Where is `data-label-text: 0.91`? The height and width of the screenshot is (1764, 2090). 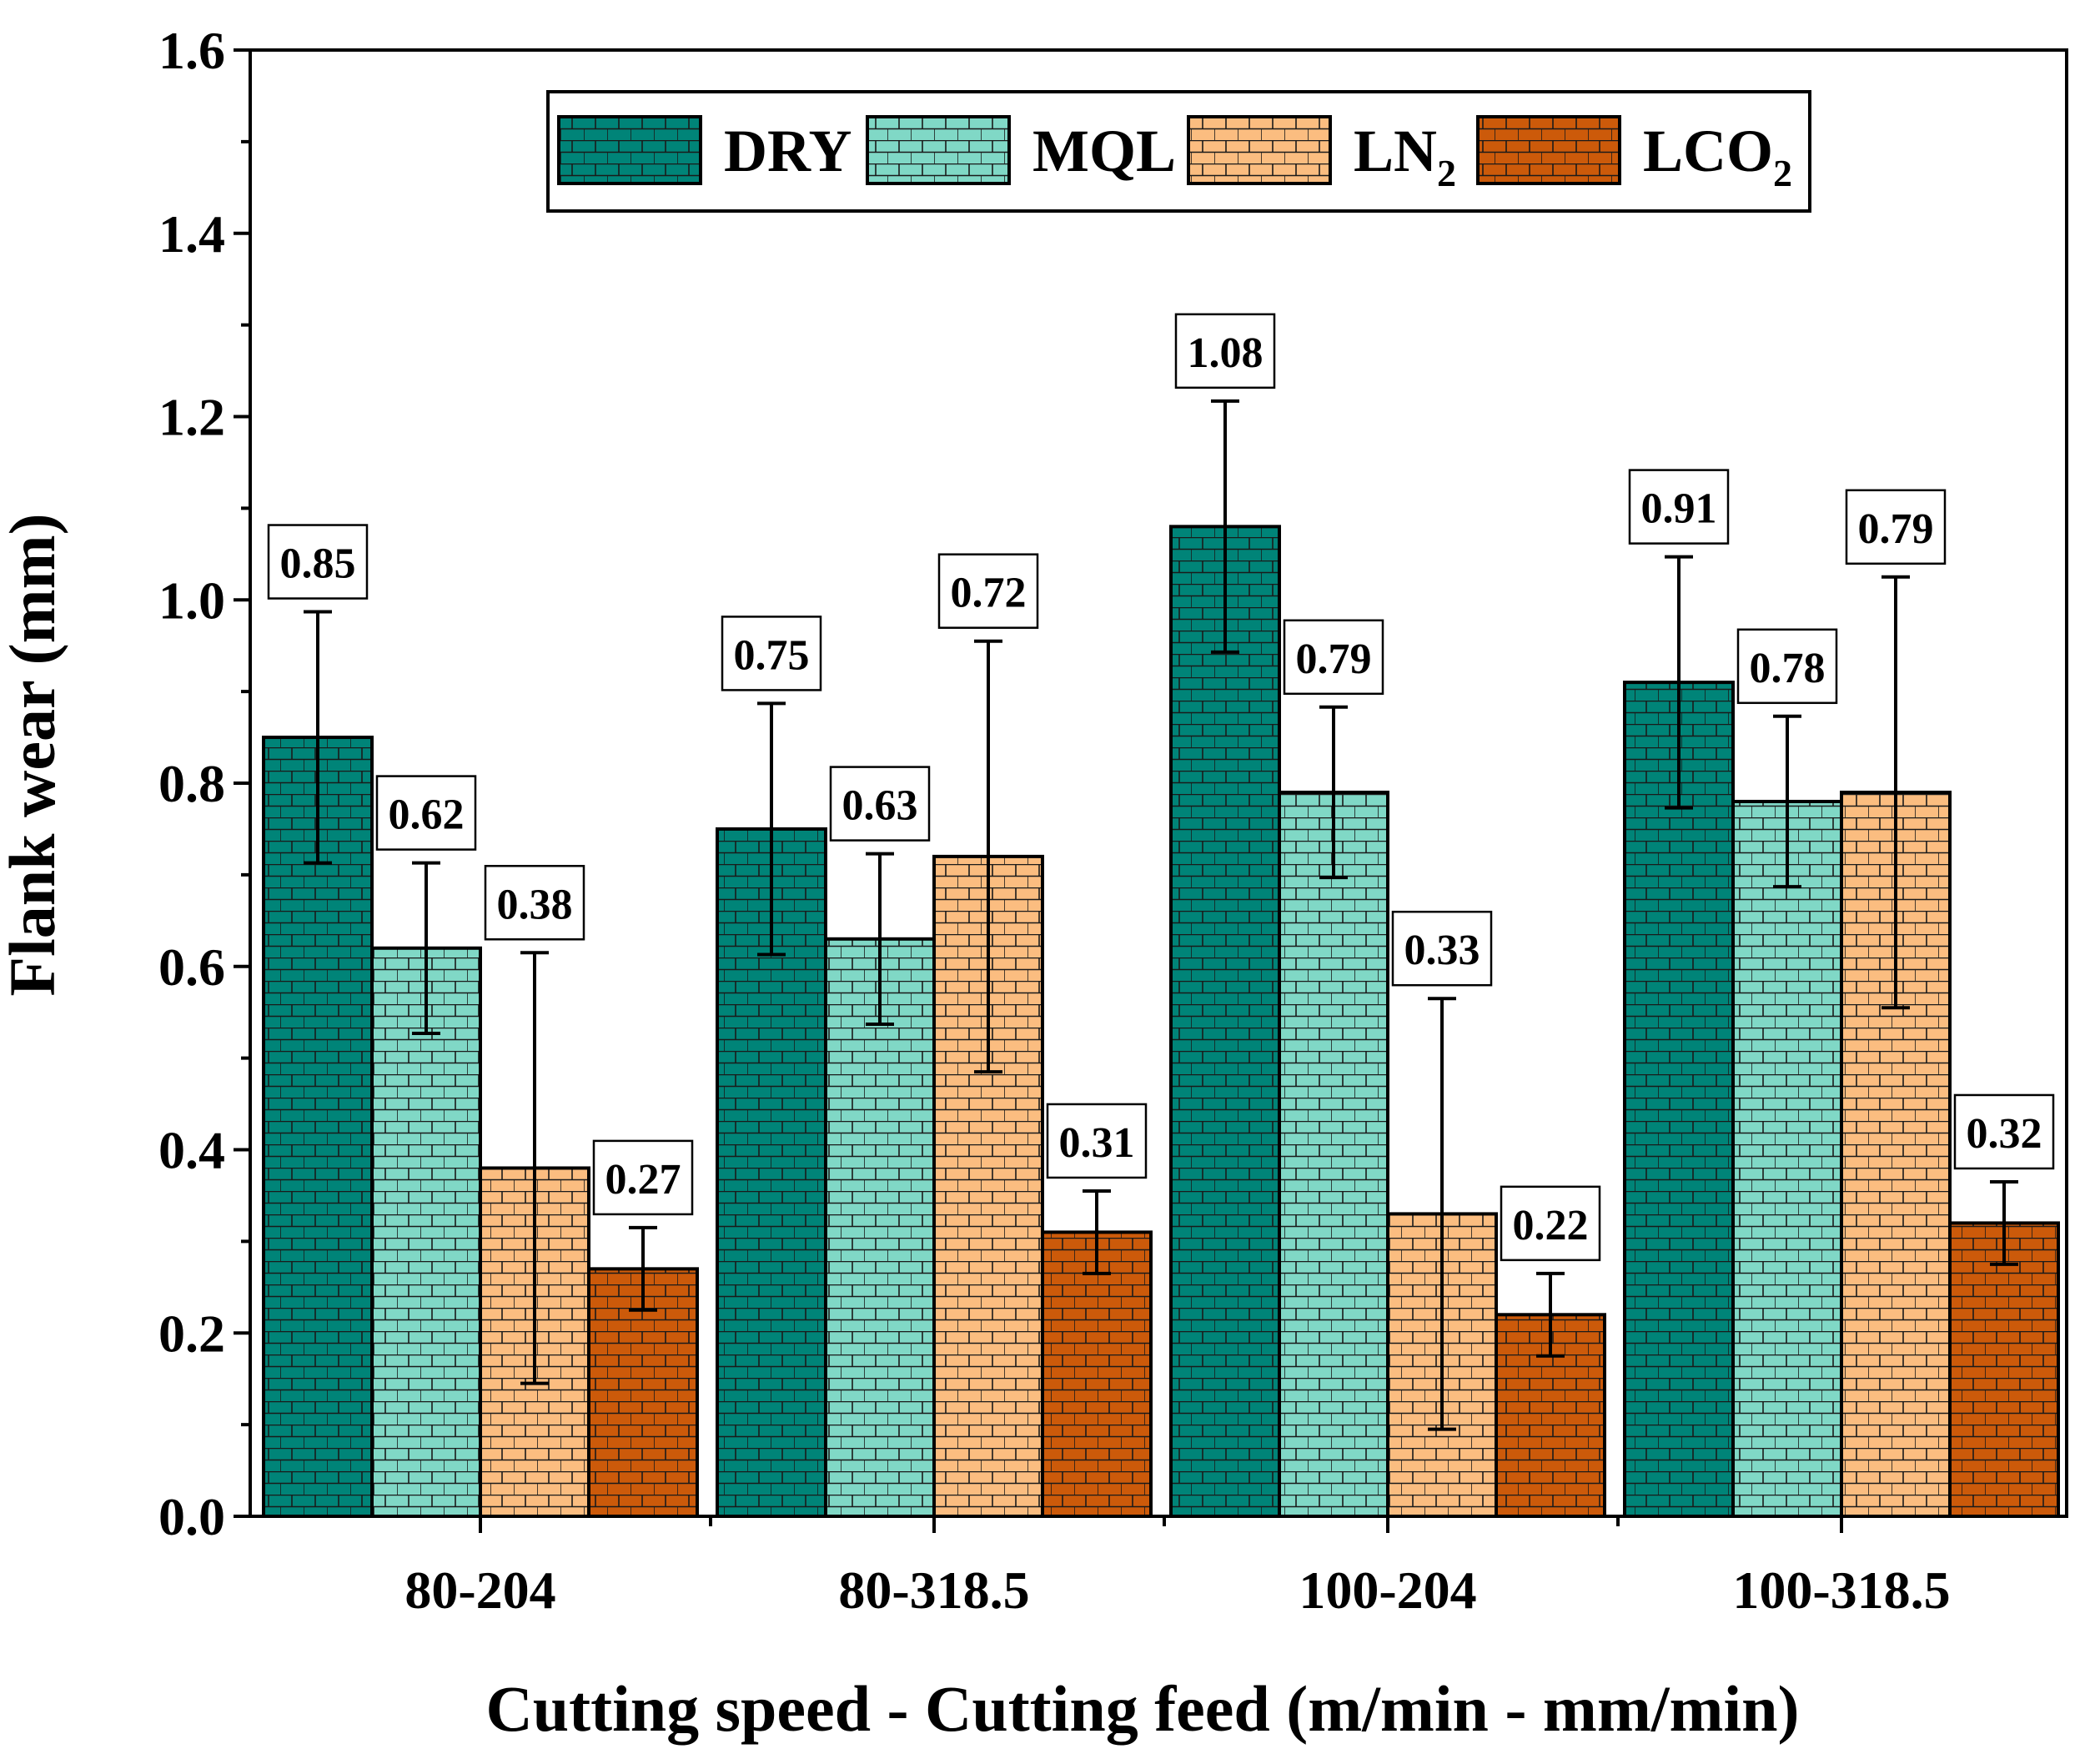 data-label-text: 0.91 is located at coordinates (1679, 509).